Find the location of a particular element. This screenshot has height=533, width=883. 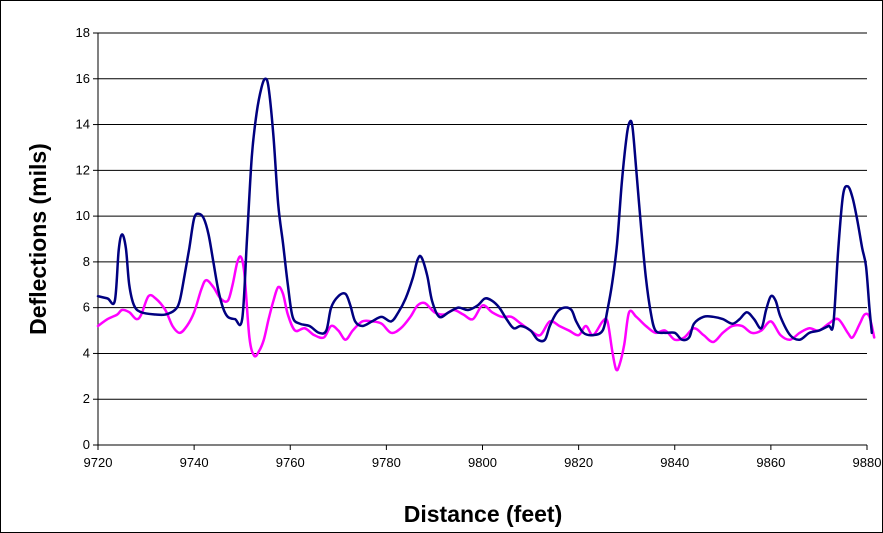

y-tick-label: 4 is located at coordinates (86, 352).